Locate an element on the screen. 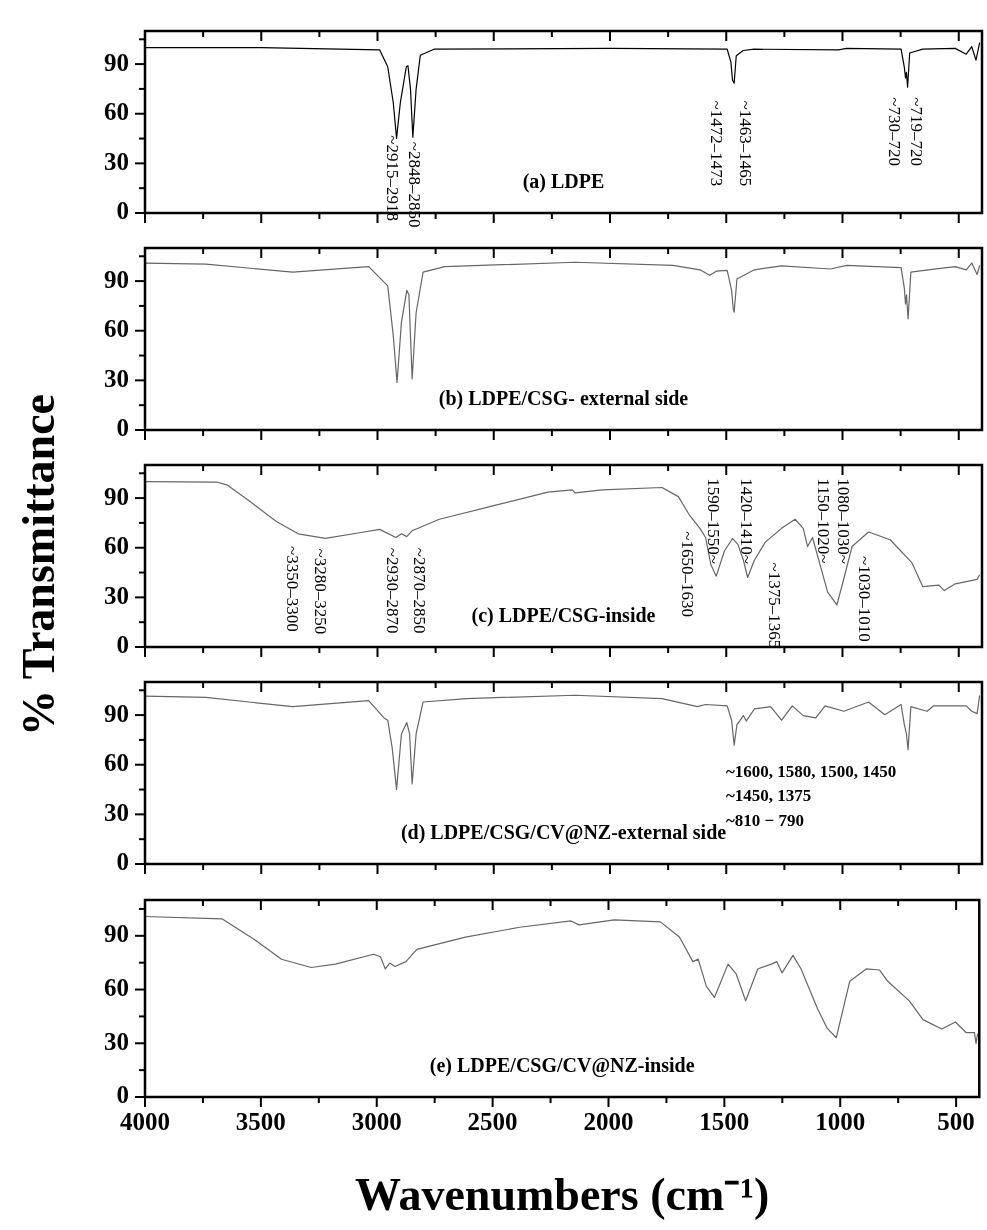 This screenshot has width=987, height=1230. x-tick-label: 2000 is located at coordinates (608, 1122).